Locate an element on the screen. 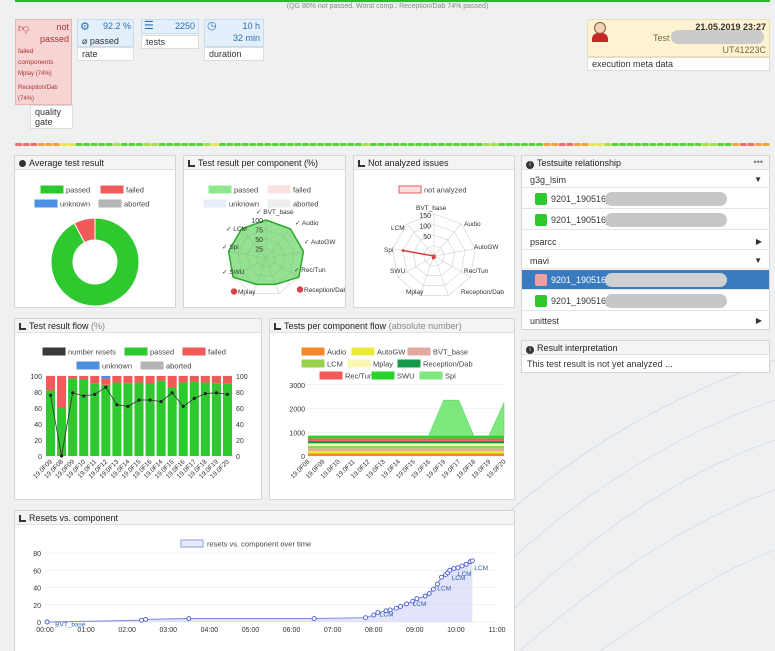 The height and width of the screenshot is (651, 775). resets-title: Resets vs. component is located at coordinates (74, 518).